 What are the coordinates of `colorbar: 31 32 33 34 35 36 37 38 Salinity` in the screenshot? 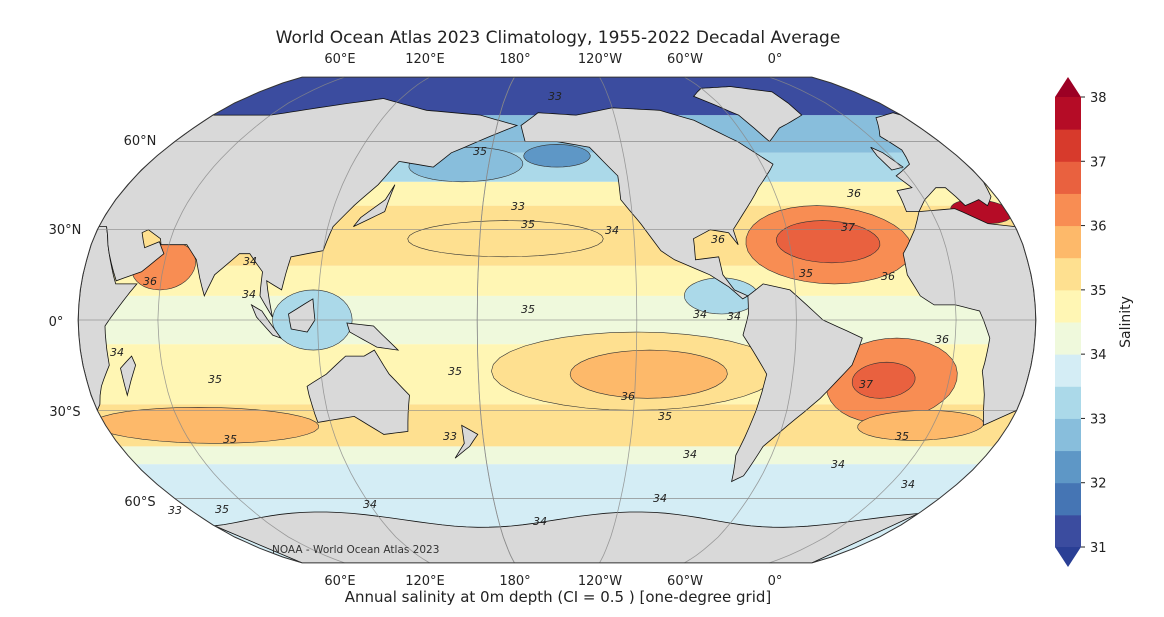 It's located at (1094, 322).